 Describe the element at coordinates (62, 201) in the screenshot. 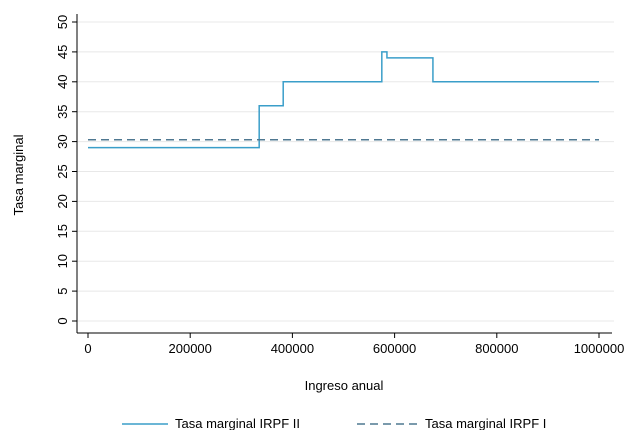

I see `y-tick-label-4: 20` at that location.